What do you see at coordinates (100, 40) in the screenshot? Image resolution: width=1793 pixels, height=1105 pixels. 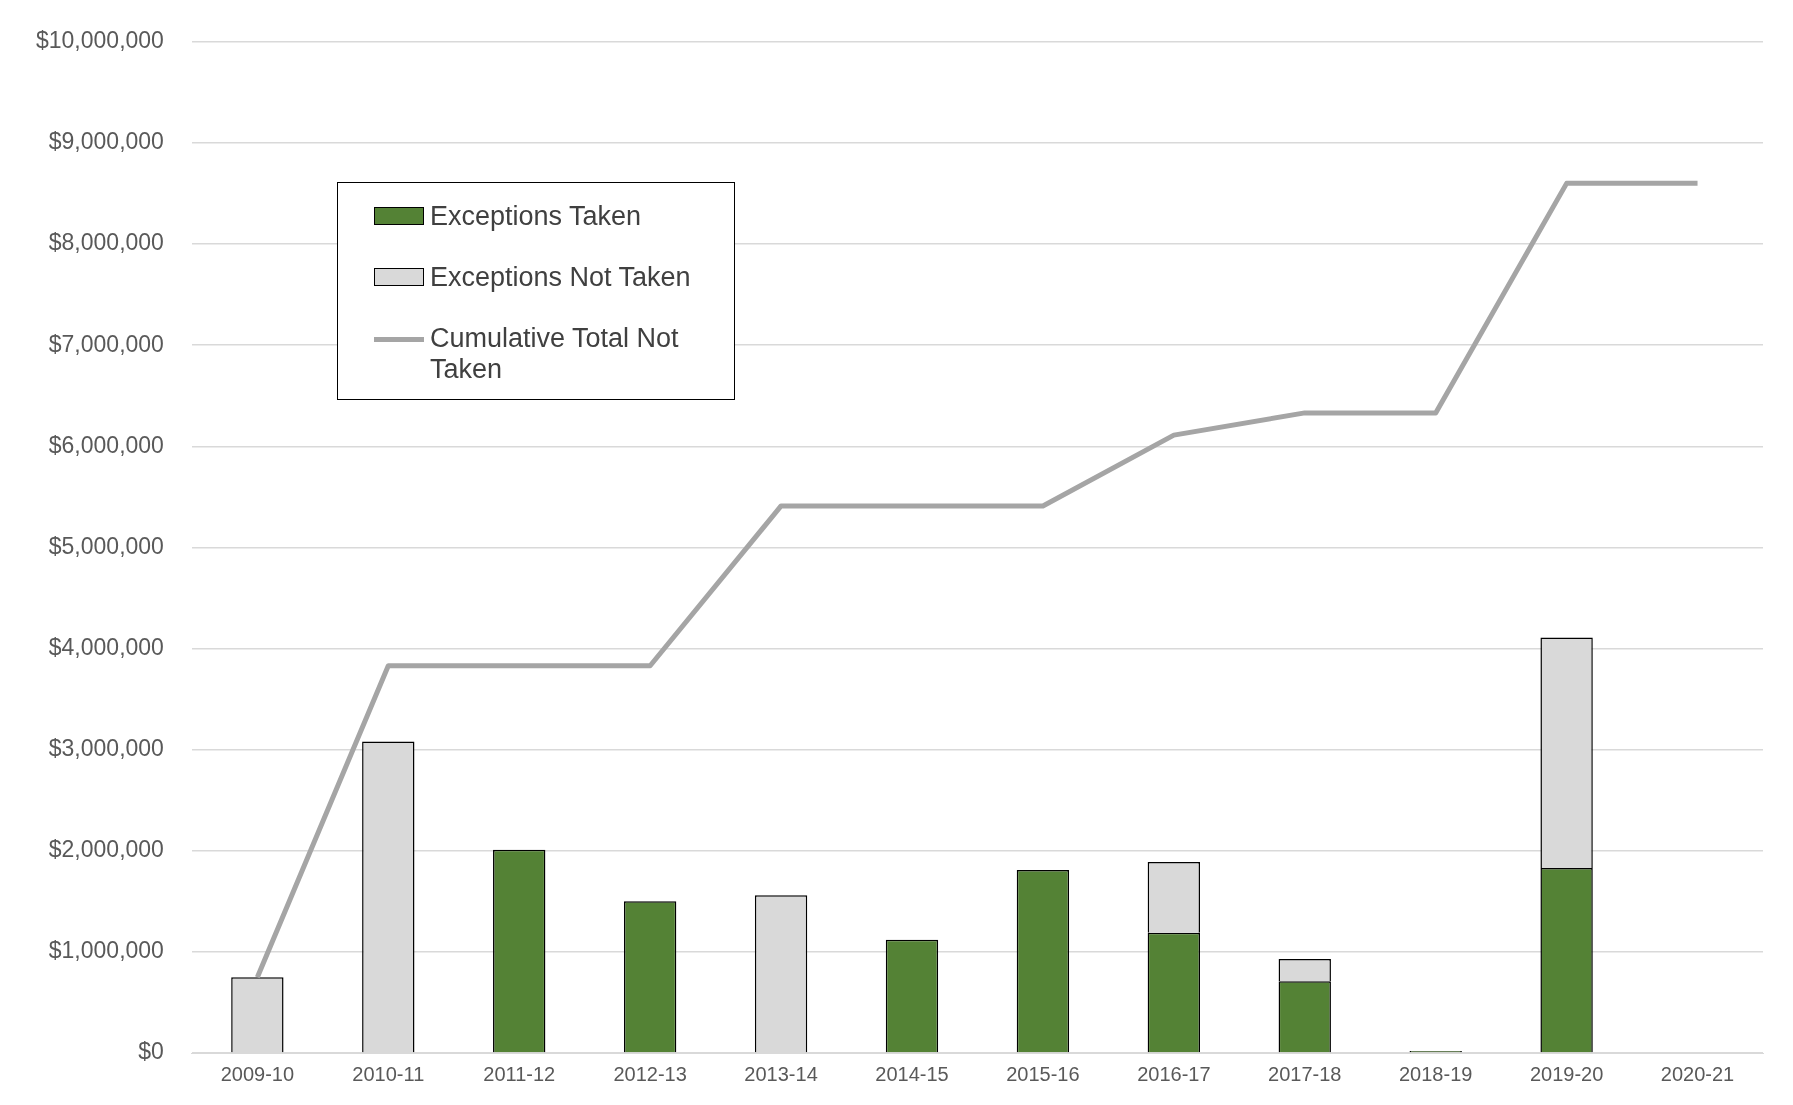 I see `y-tick-label: $10,000,000` at bounding box center [100, 40].